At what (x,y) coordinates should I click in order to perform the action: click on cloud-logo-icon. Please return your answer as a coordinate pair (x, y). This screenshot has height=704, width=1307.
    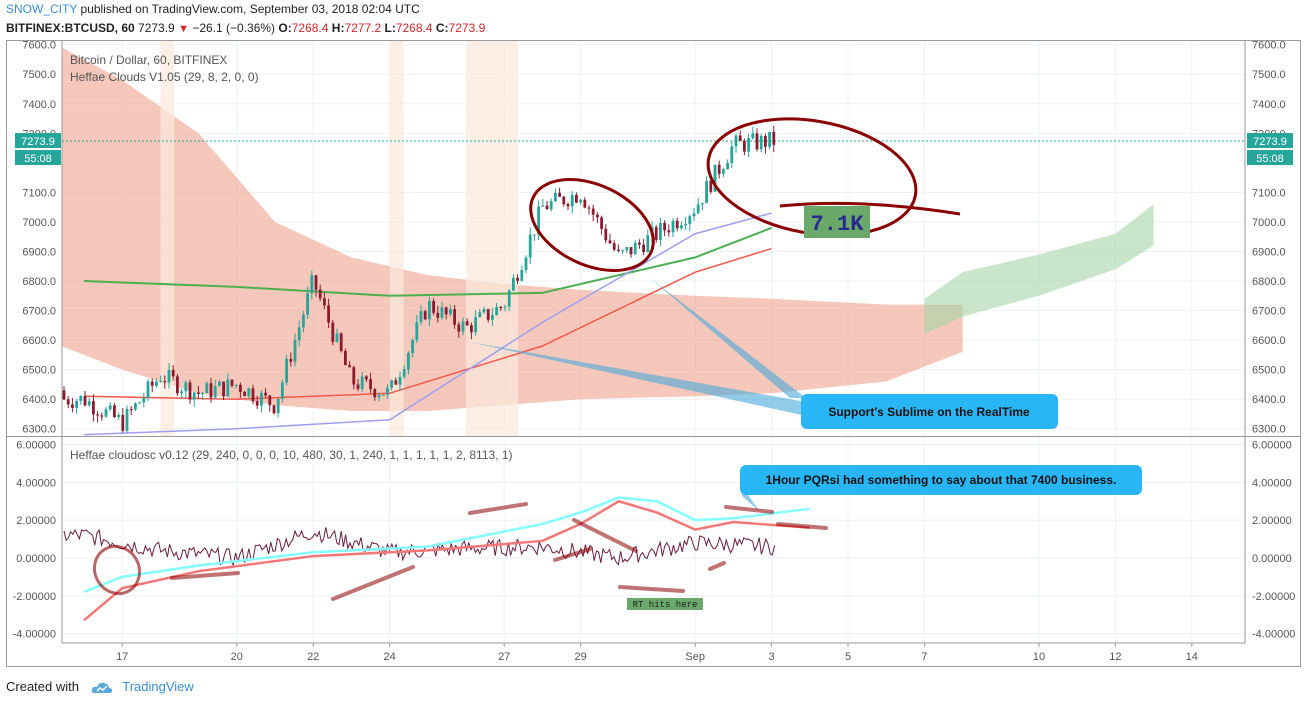
    Looking at the image, I should click on (101, 687).